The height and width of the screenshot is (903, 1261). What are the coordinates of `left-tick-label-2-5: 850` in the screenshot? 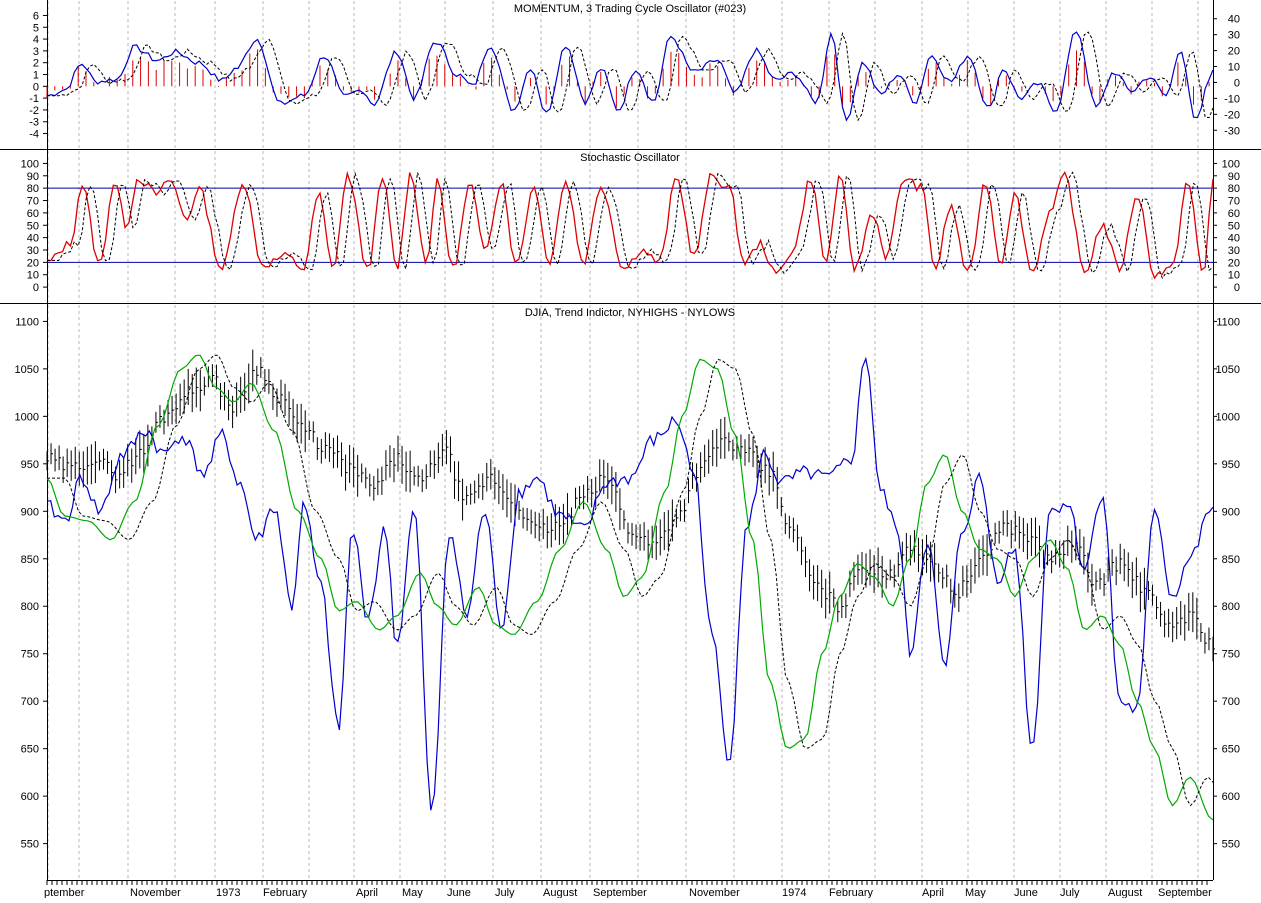 It's located at (30, 560).